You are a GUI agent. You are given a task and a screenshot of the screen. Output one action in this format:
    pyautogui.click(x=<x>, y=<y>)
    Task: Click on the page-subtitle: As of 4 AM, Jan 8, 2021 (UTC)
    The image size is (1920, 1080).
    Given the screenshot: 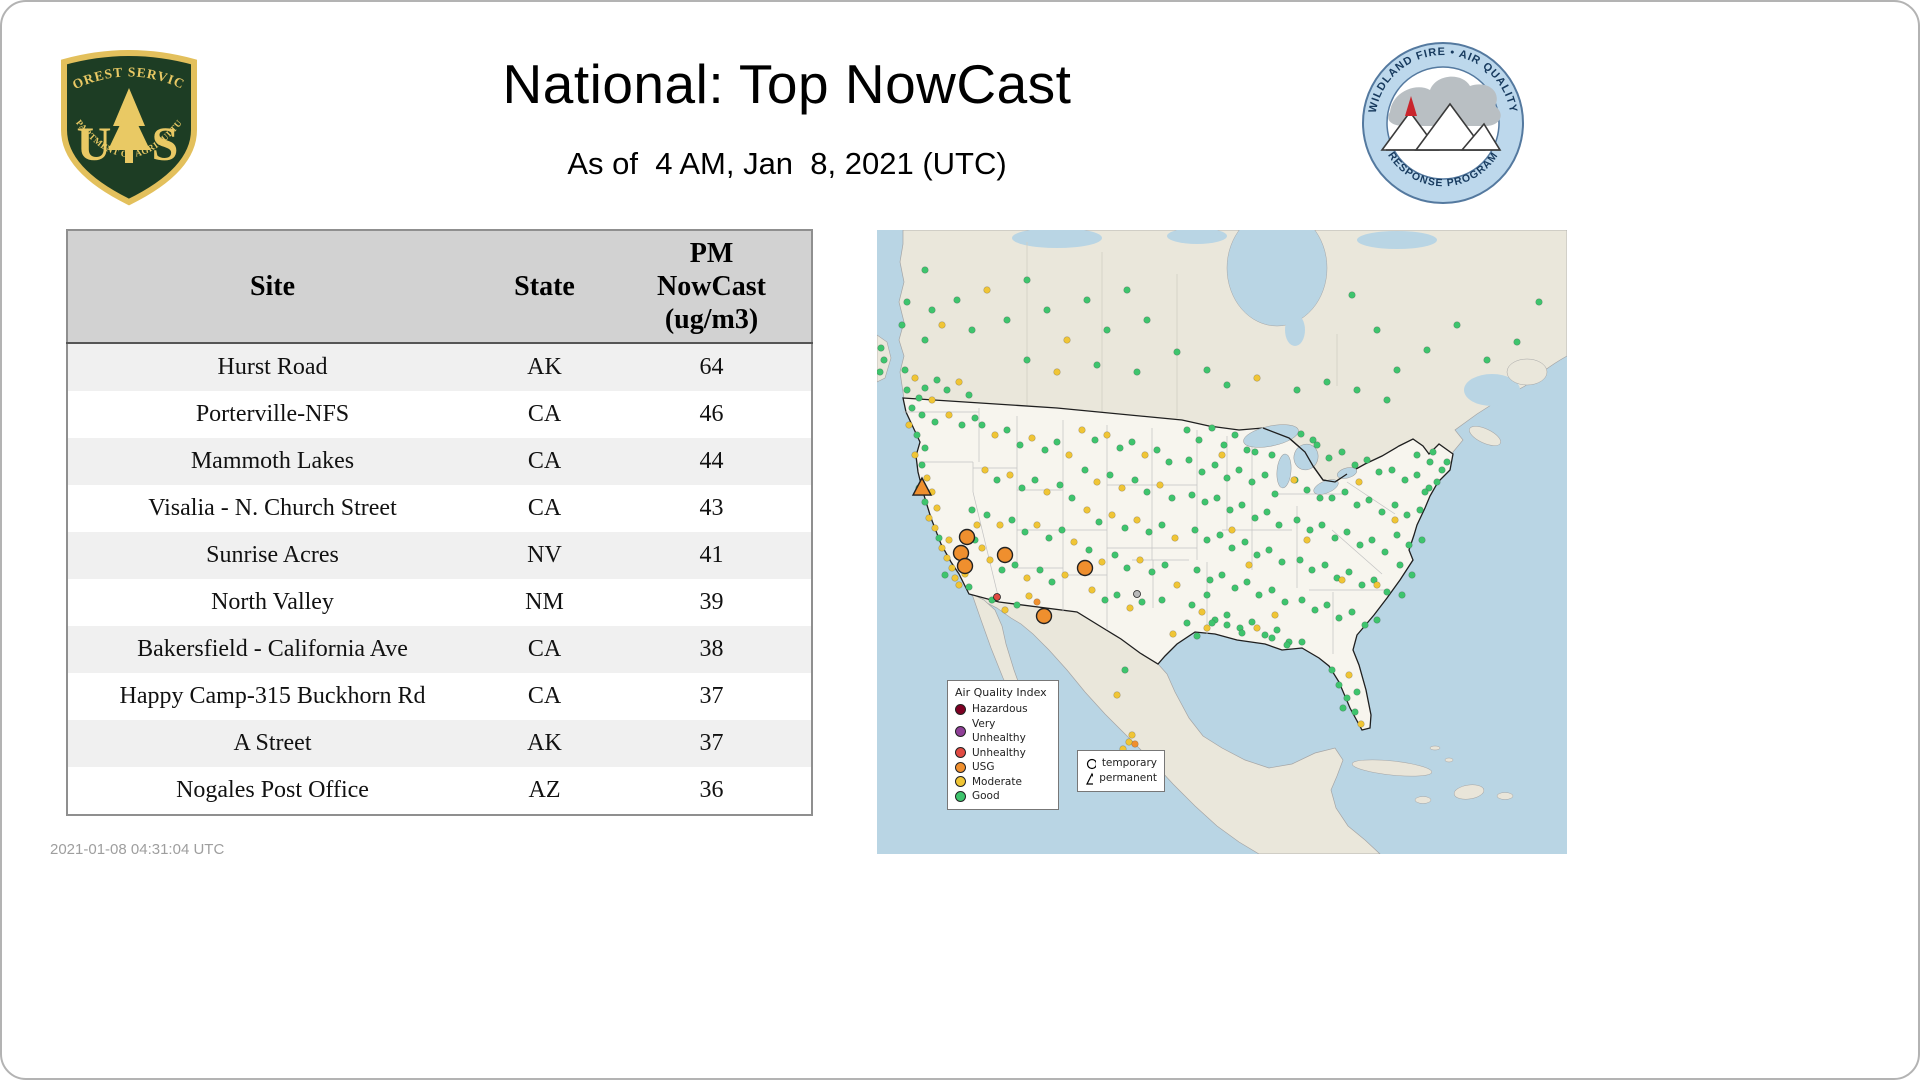 What is the action you would take?
    pyautogui.click(x=787, y=163)
    